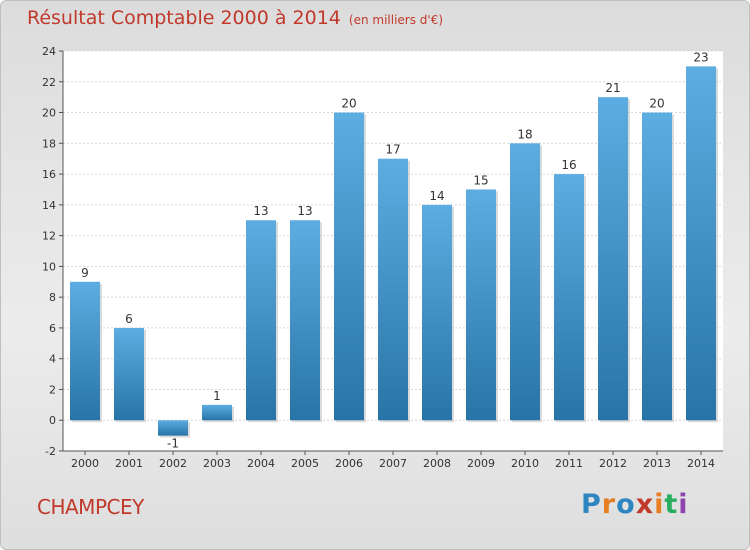 The image size is (750, 550). Describe the element at coordinates (645, 504) in the screenshot. I see `logo-letter: x` at that location.